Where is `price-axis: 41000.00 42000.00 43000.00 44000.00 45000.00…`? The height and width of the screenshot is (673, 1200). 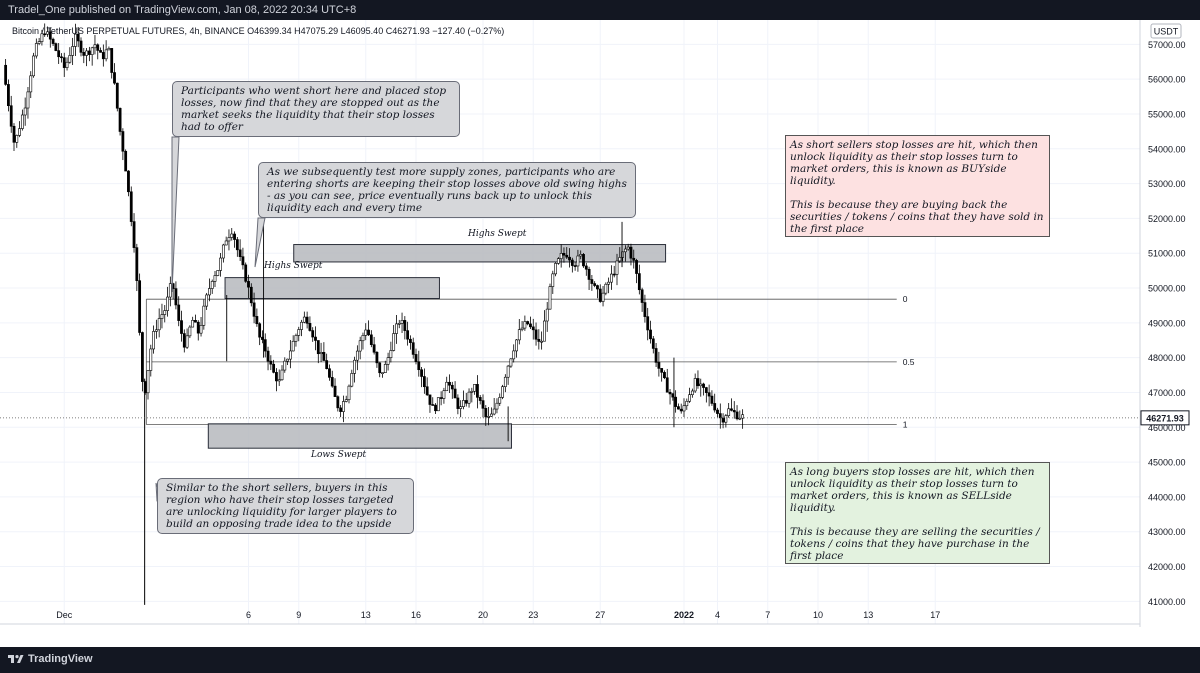
price-axis: 41000.00 42000.00 43000.00 44000.00 45000.00… is located at coordinates (1167, 323).